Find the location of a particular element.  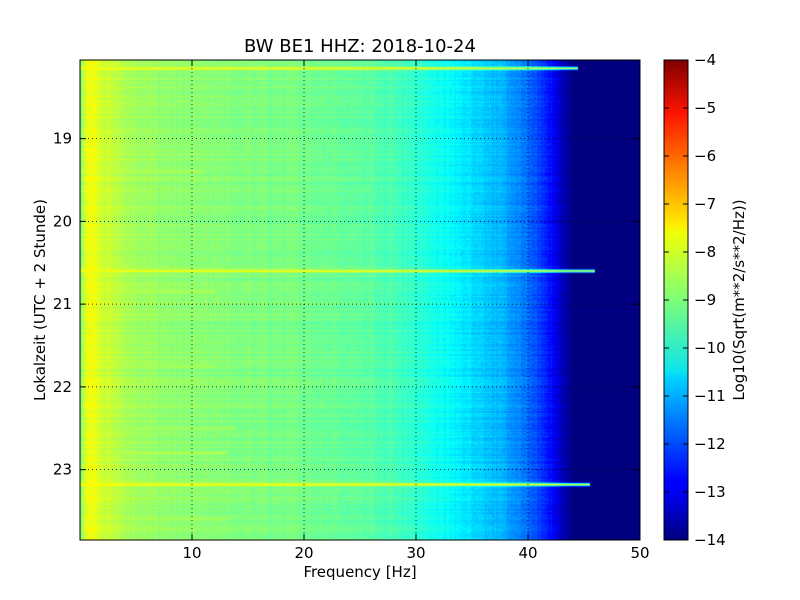

colorbar-tick-label: −4 is located at coordinates (705, 60).